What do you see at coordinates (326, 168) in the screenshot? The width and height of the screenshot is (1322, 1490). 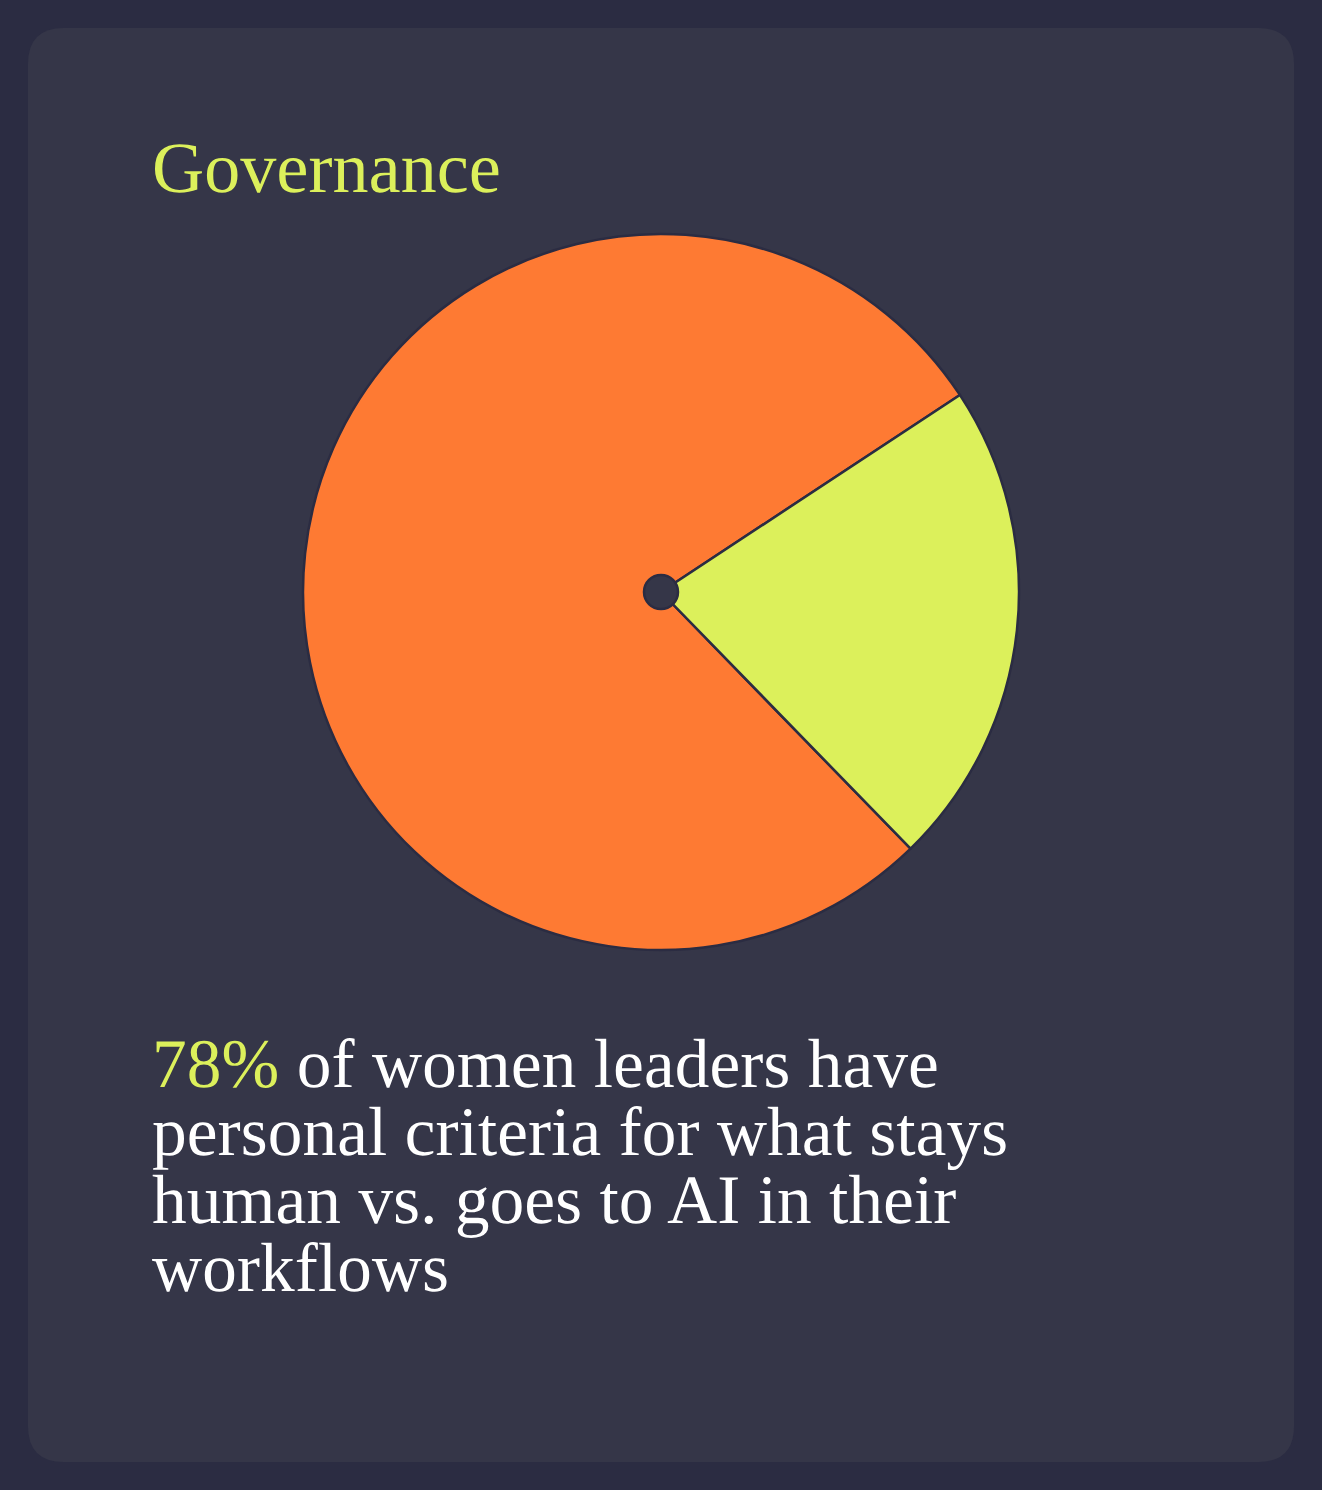 I see `chart-title: Governance` at bounding box center [326, 168].